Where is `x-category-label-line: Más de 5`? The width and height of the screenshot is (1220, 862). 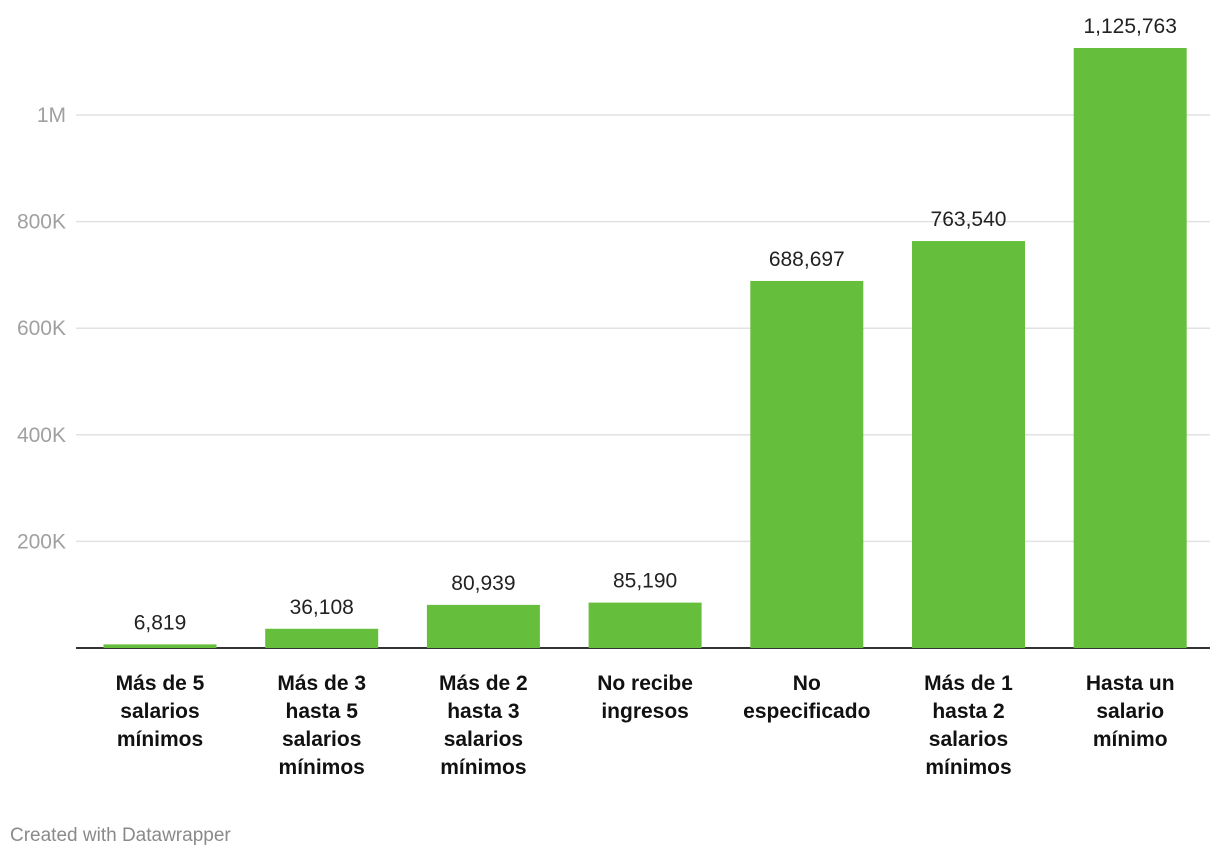
x-category-label-line: Más de 5 is located at coordinates (160, 683).